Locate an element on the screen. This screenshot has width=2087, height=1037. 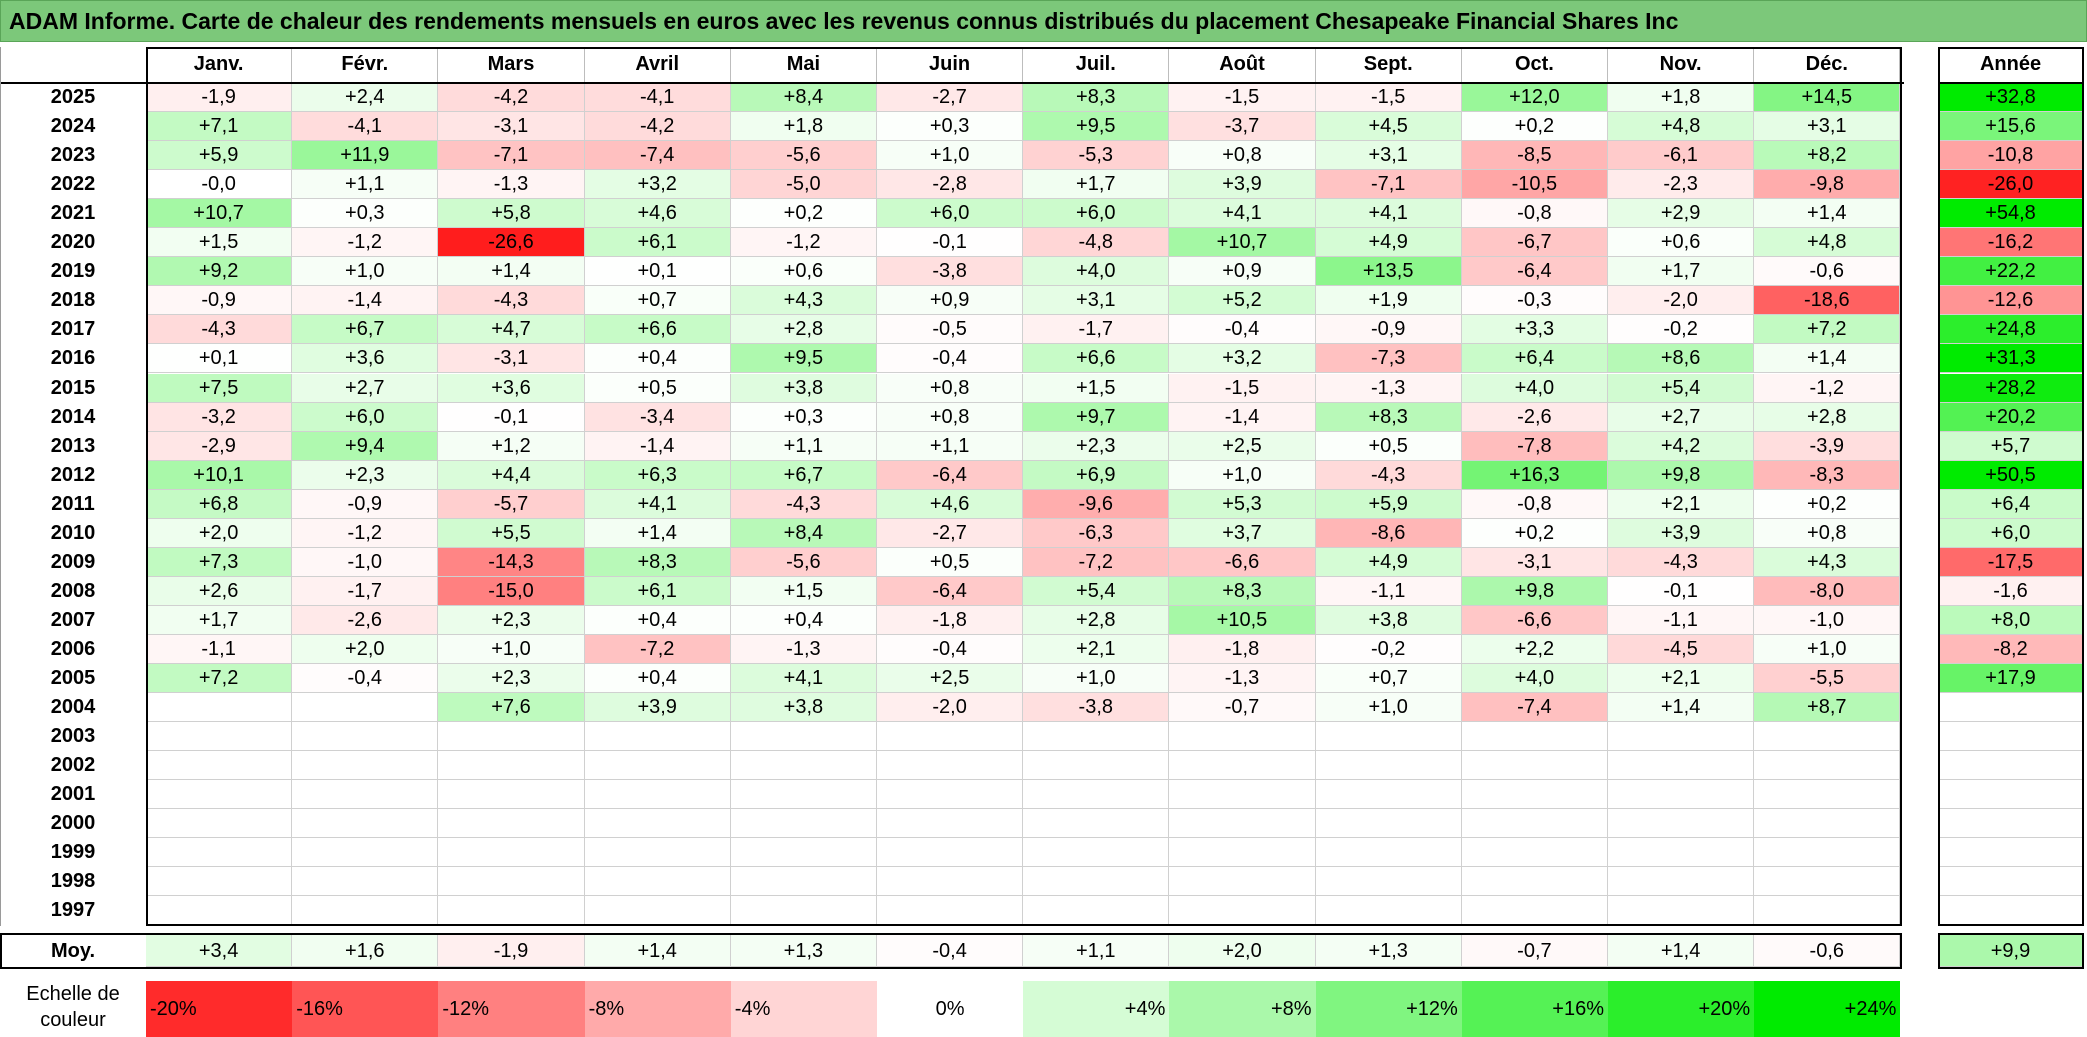
heatmap-cell: -0,4 is located at coordinates (1242, 330).